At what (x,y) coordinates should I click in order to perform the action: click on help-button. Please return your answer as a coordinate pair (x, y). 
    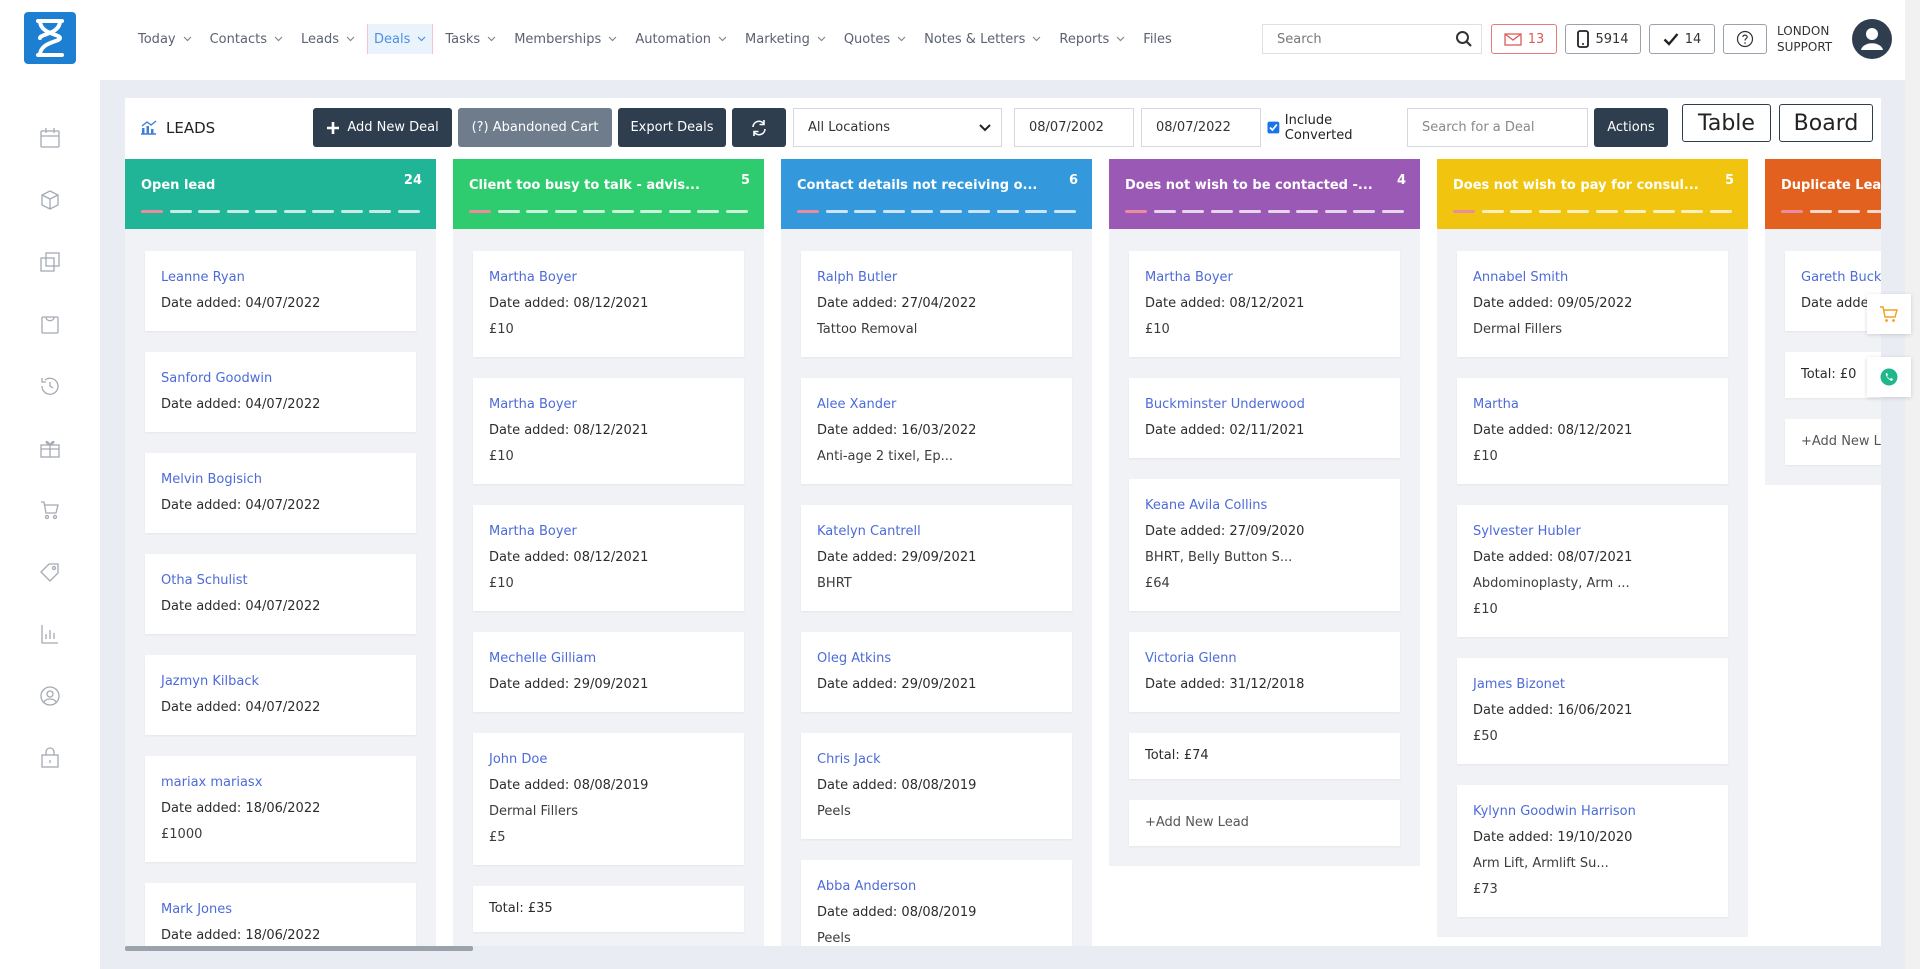
    Looking at the image, I should click on (1745, 39).